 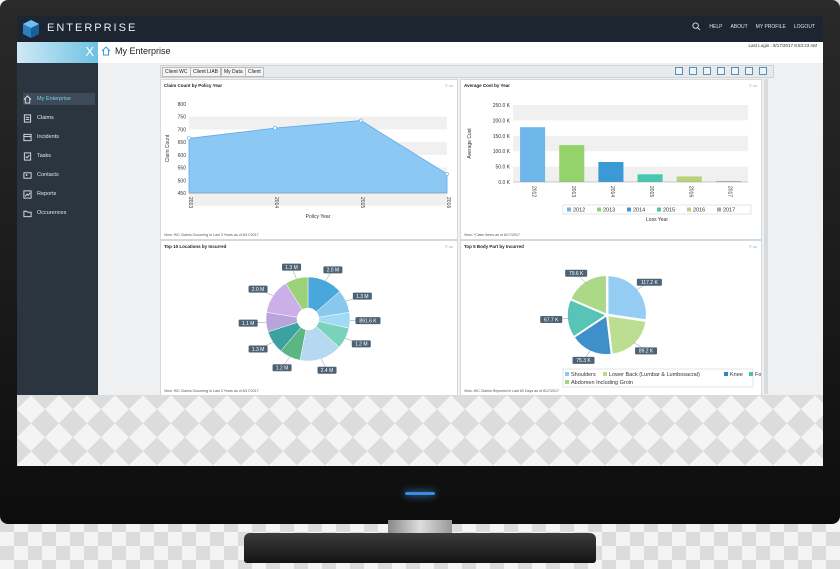 I want to click on y-tick-label: 500, so click(x=182, y=181).